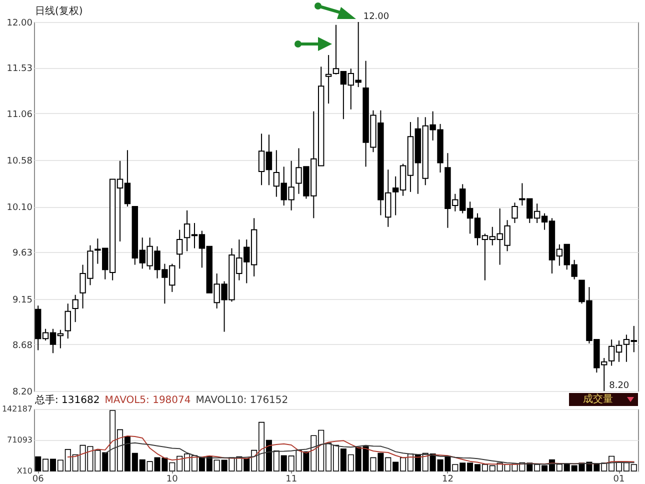  What do you see at coordinates (172, 479) in the screenshot?
I see `x-tick-label: 10` at bounding box center [172, 479].